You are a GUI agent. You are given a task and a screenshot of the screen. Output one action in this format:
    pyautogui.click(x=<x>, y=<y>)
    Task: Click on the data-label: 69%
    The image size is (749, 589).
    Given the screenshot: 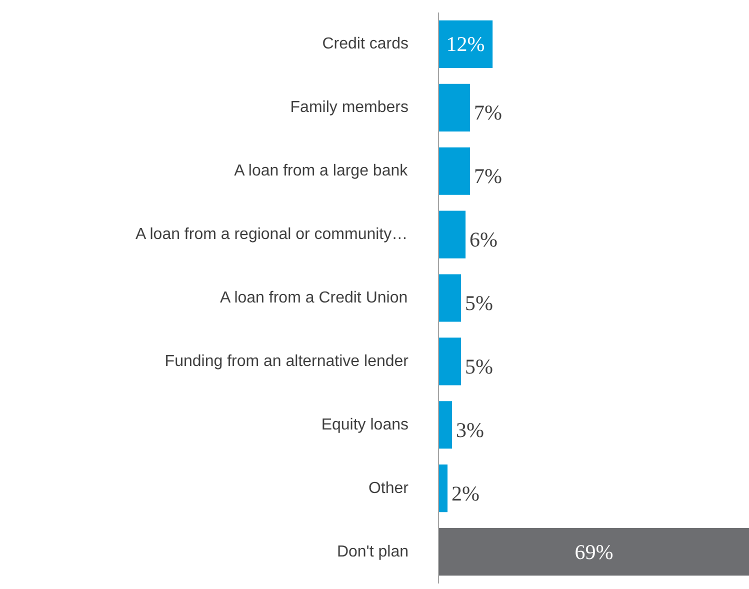 What is the action you would take?
    pyautogui.click(x=594, y=552)
    